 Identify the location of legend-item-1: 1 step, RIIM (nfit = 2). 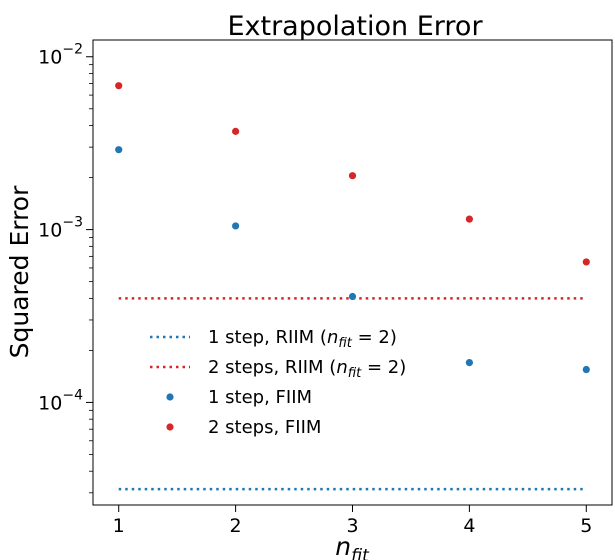
(273, 339).